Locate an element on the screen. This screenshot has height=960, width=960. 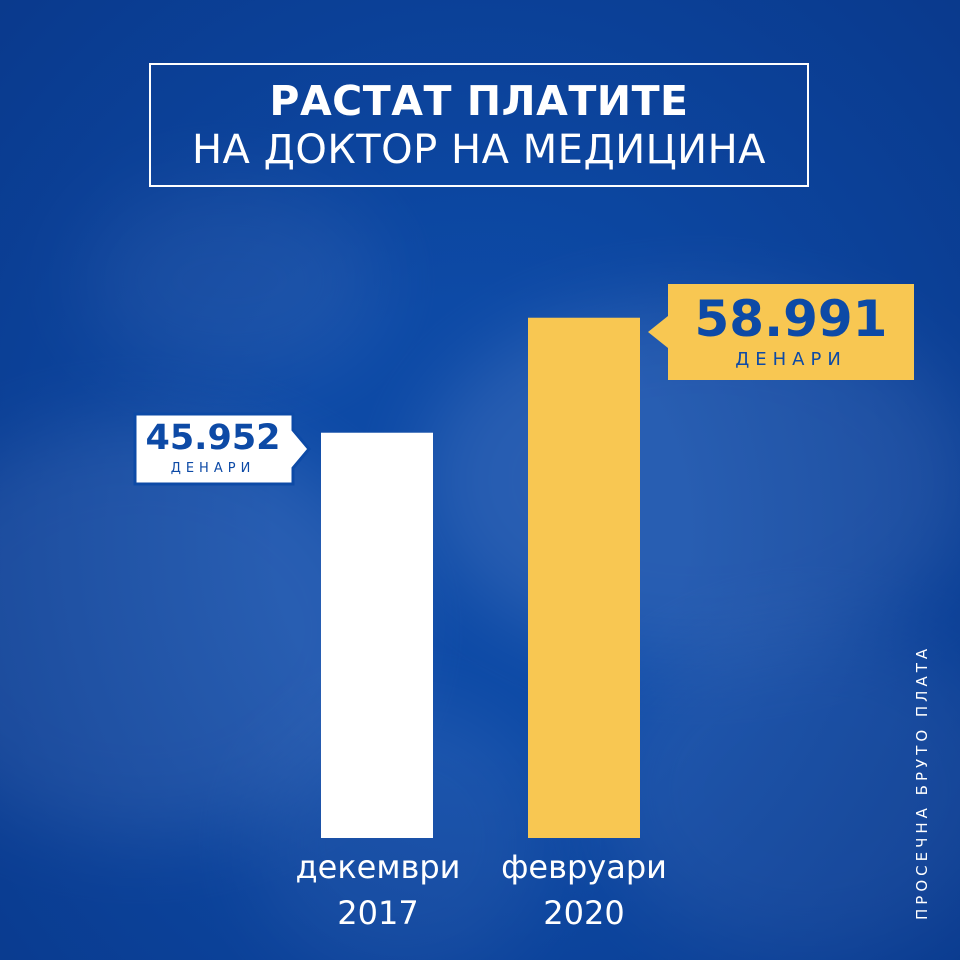
title-box: РАСТАТ ПЛАТИТЕ НА ДОКТОР НА МЕДИЦИНА is located at coordinates (479, 125).